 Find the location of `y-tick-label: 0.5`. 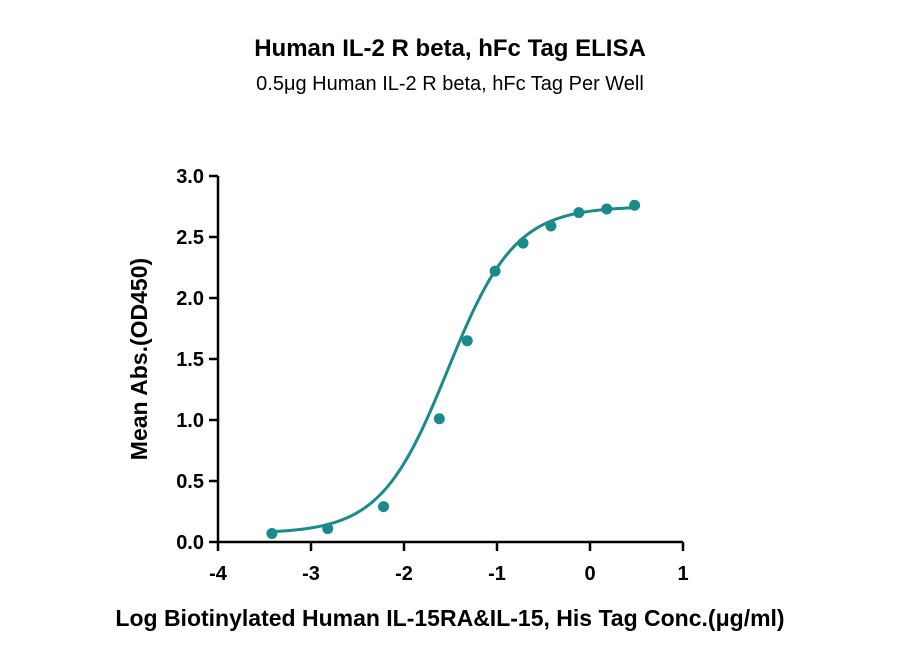

y-tick-label: 0.5 is located at coordinates (190, 482).